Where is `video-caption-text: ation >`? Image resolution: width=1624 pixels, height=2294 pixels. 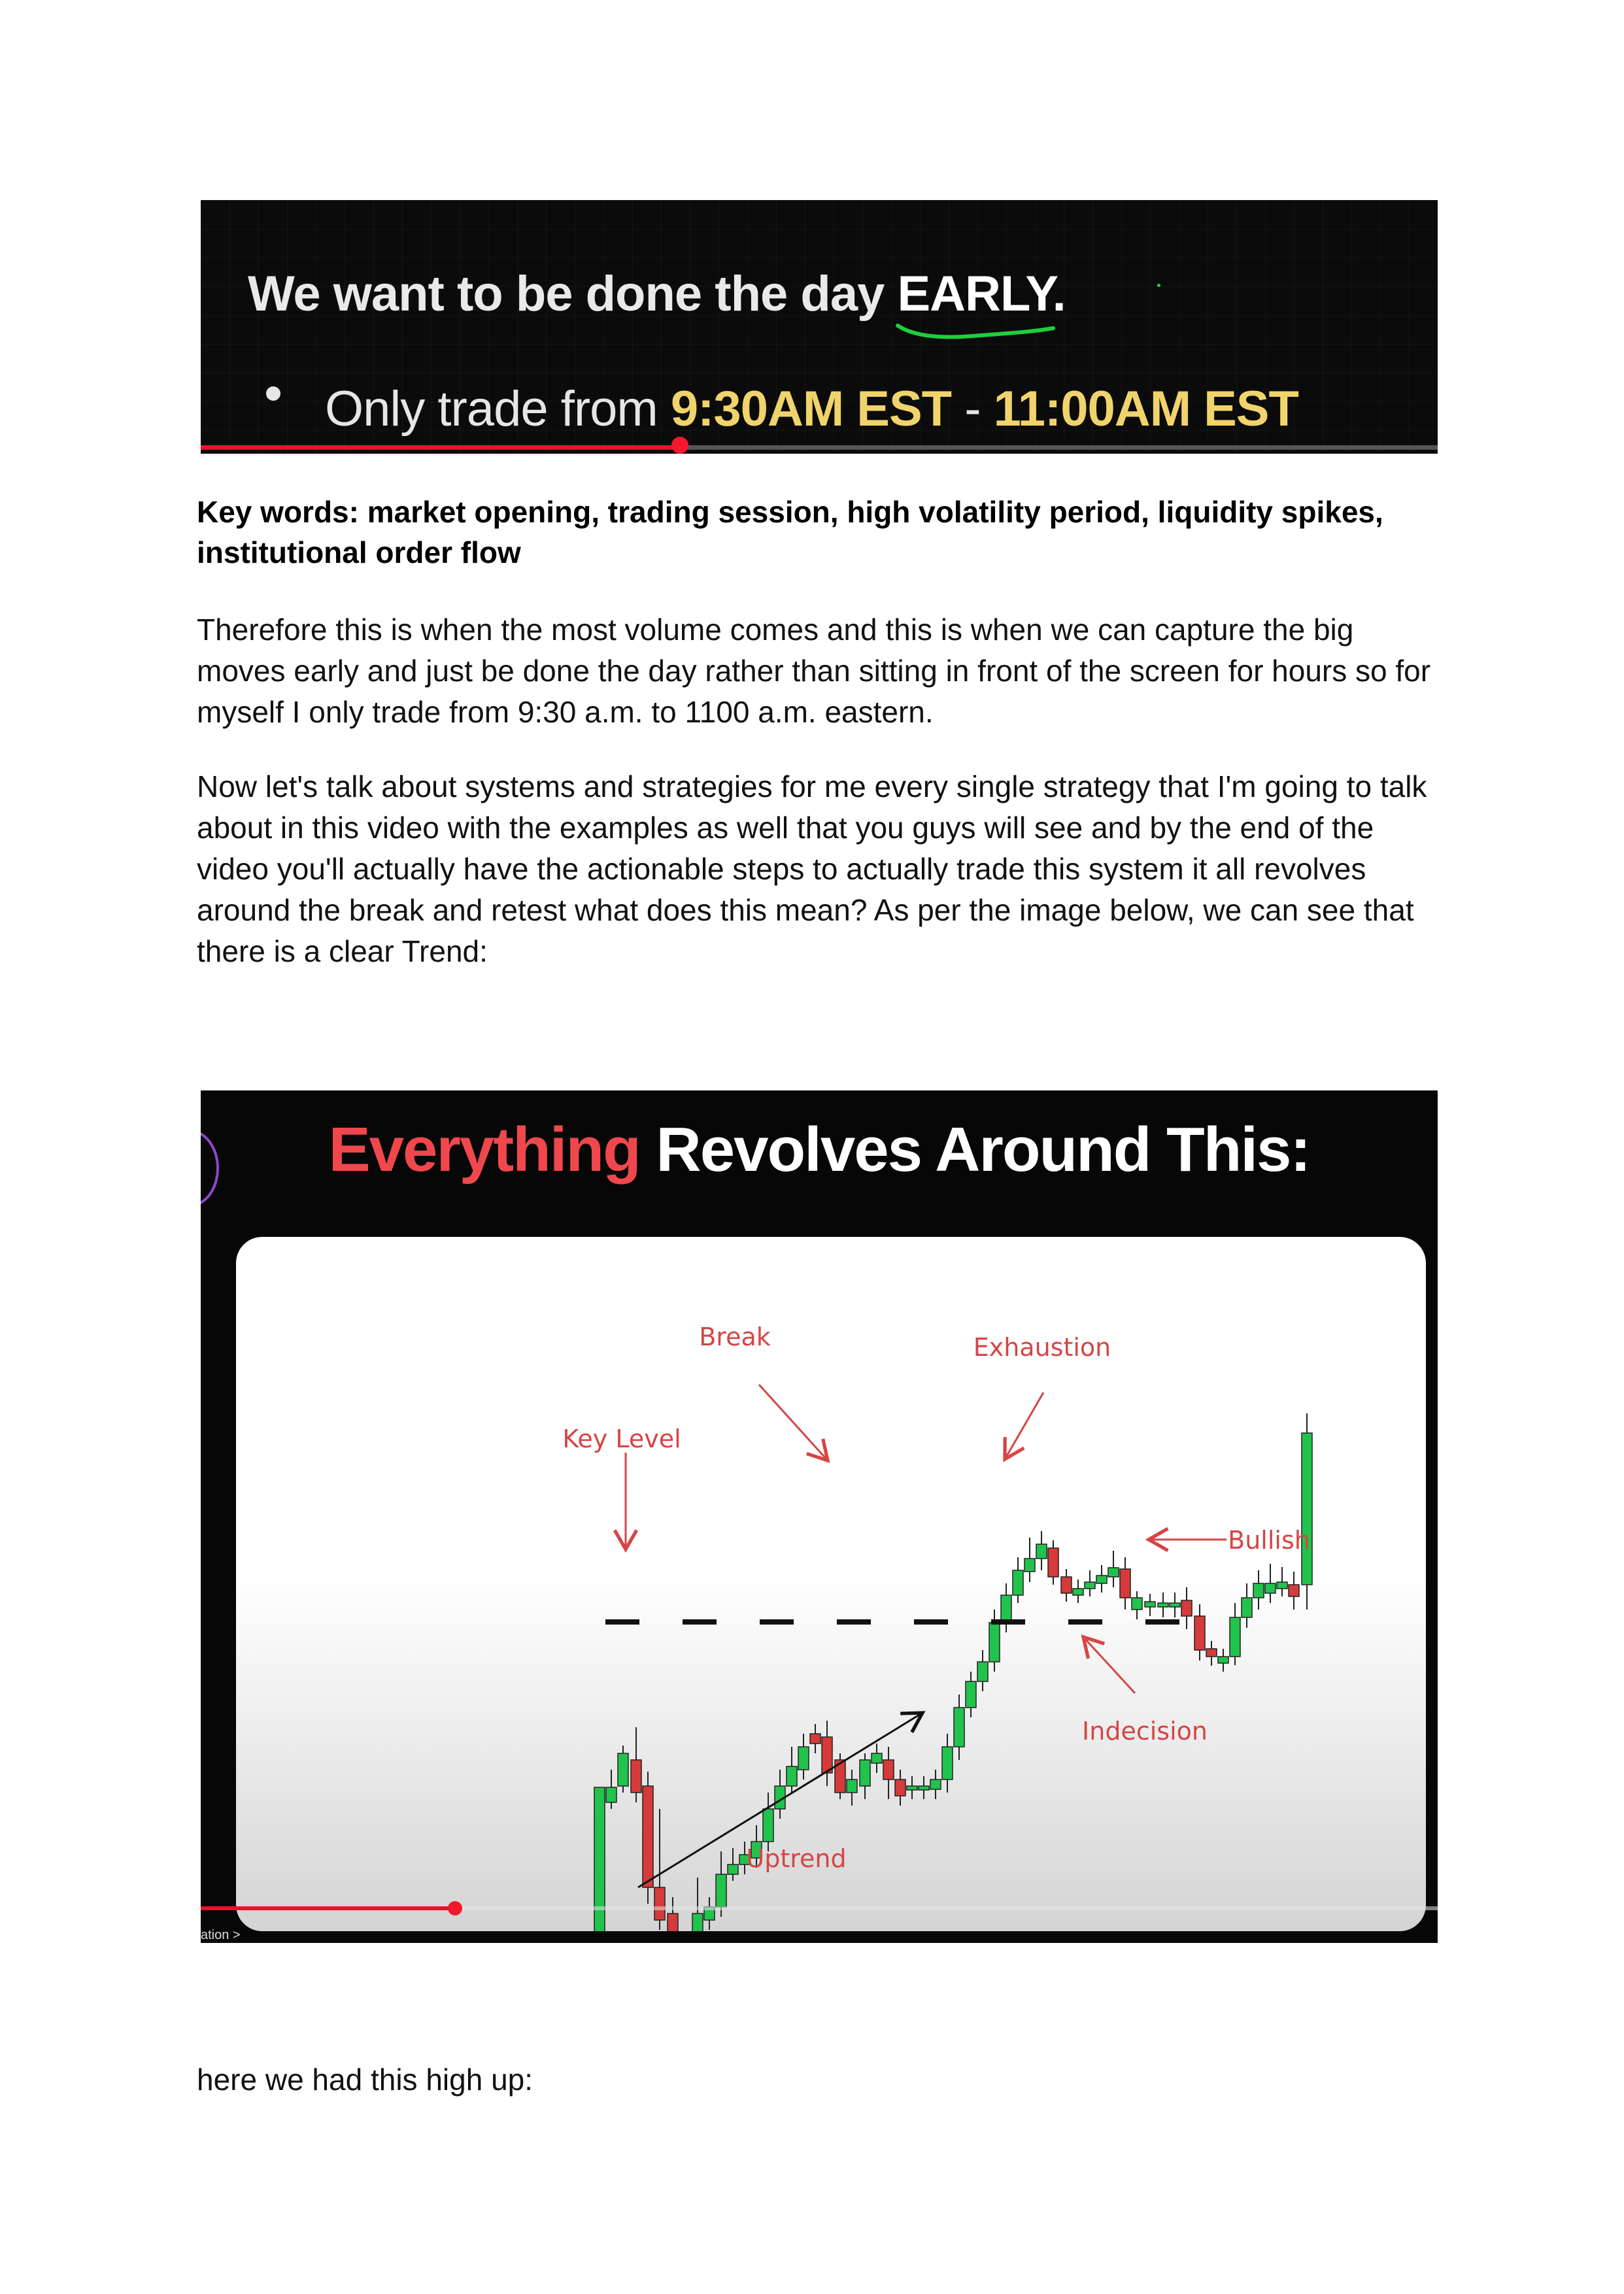 video-caption-text: ation > is located at coordinates (221, 1935).